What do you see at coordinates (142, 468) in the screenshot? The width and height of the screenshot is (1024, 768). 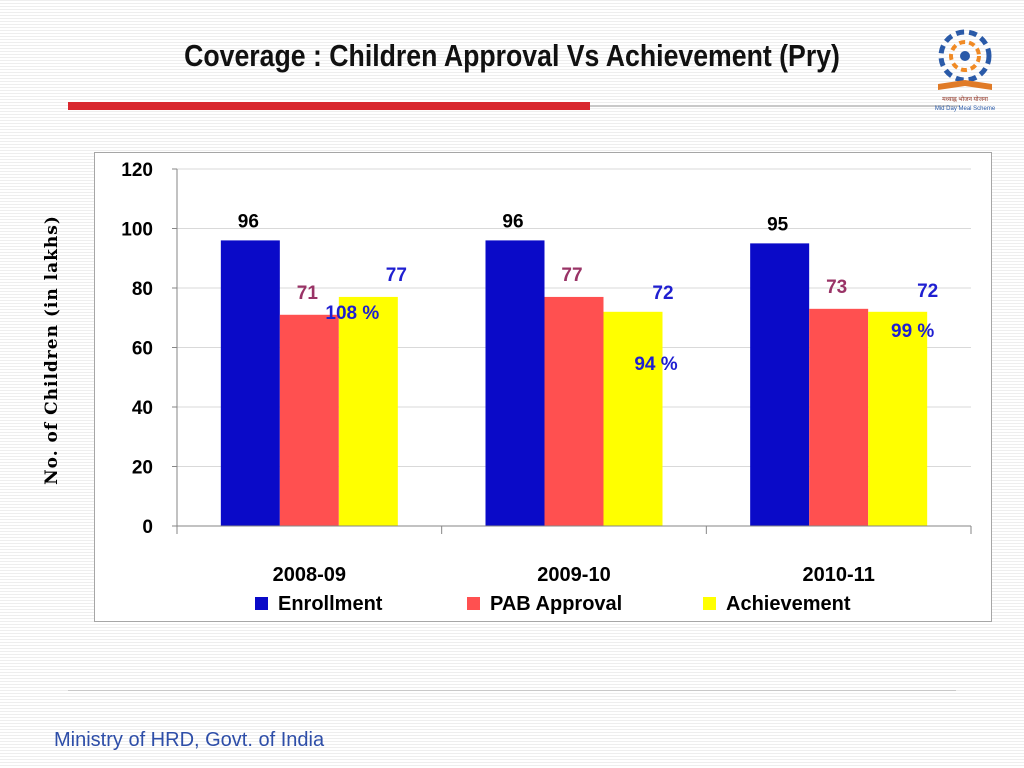 I see `y-tick-label: 20` at bounding box center [142, 468].